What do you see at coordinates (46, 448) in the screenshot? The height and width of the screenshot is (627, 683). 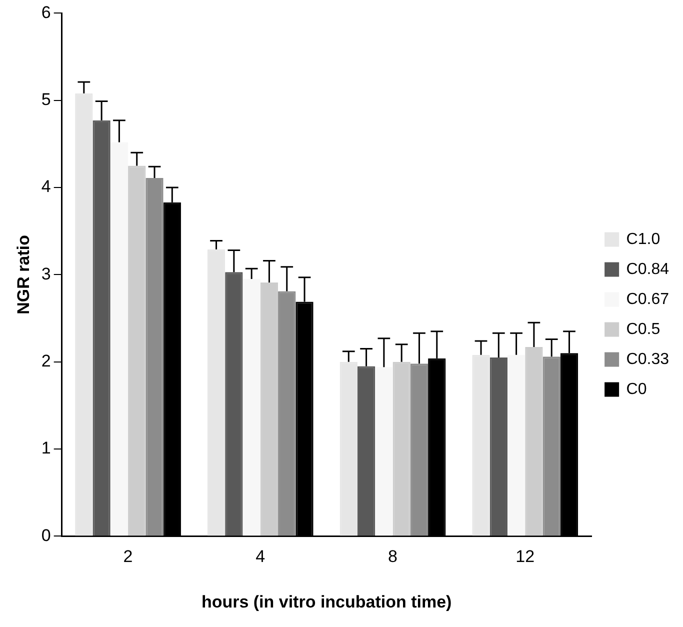 I see `y-tick-label: 1` at bounding box center [46, 448].